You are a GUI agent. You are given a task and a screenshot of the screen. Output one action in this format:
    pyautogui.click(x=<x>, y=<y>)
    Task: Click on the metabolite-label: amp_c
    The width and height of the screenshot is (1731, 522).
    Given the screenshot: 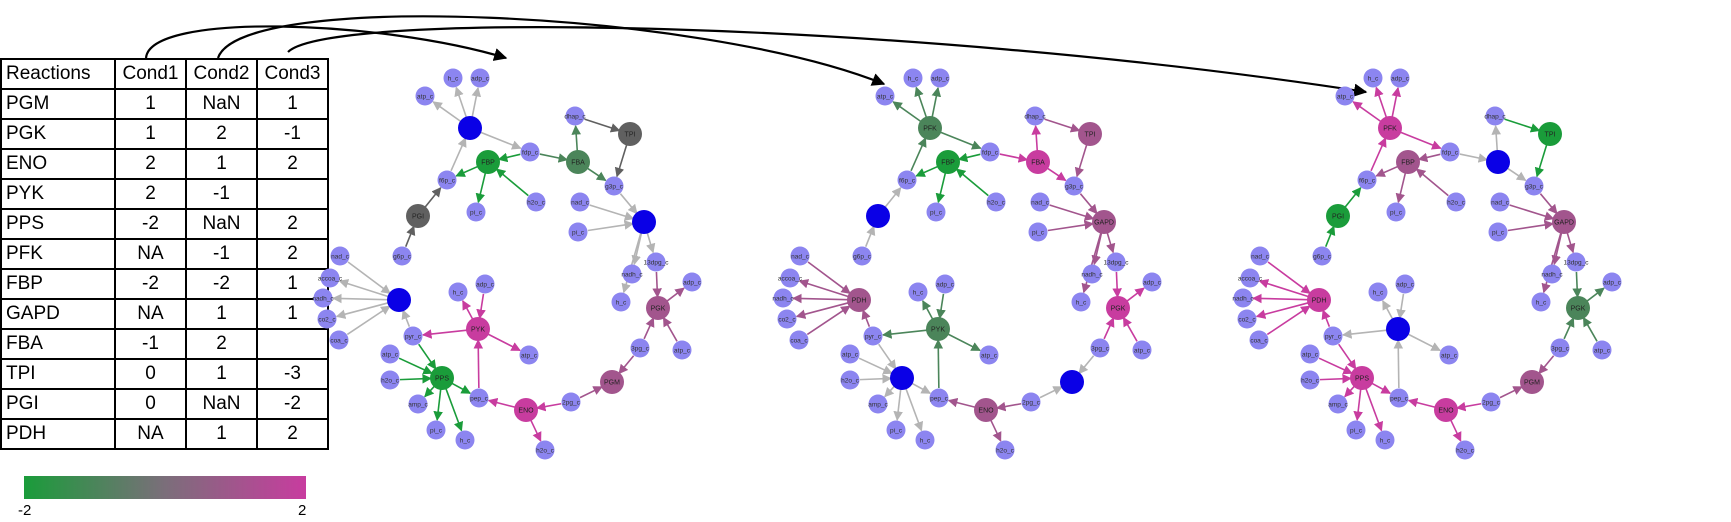 What is the action you would take?
    pyautogui.click(x=418, y=405)
    